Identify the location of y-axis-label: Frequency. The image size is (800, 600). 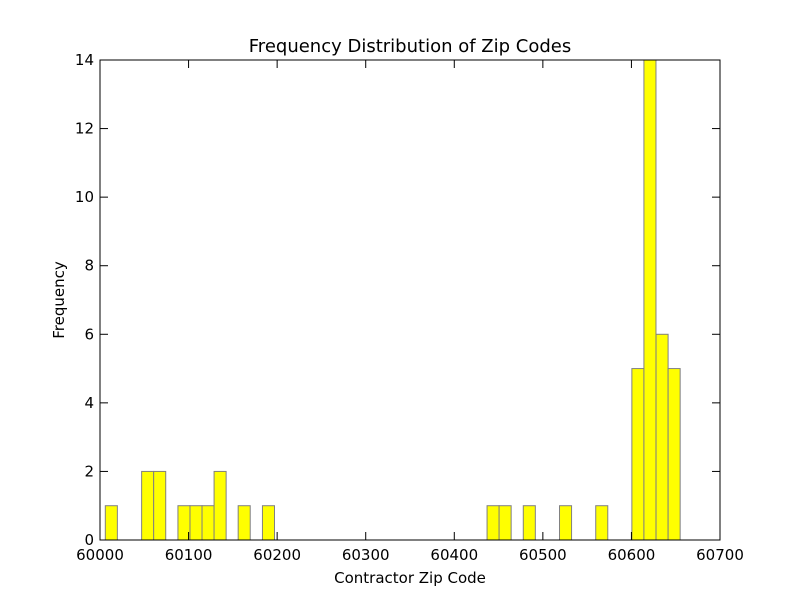
(59, 300).